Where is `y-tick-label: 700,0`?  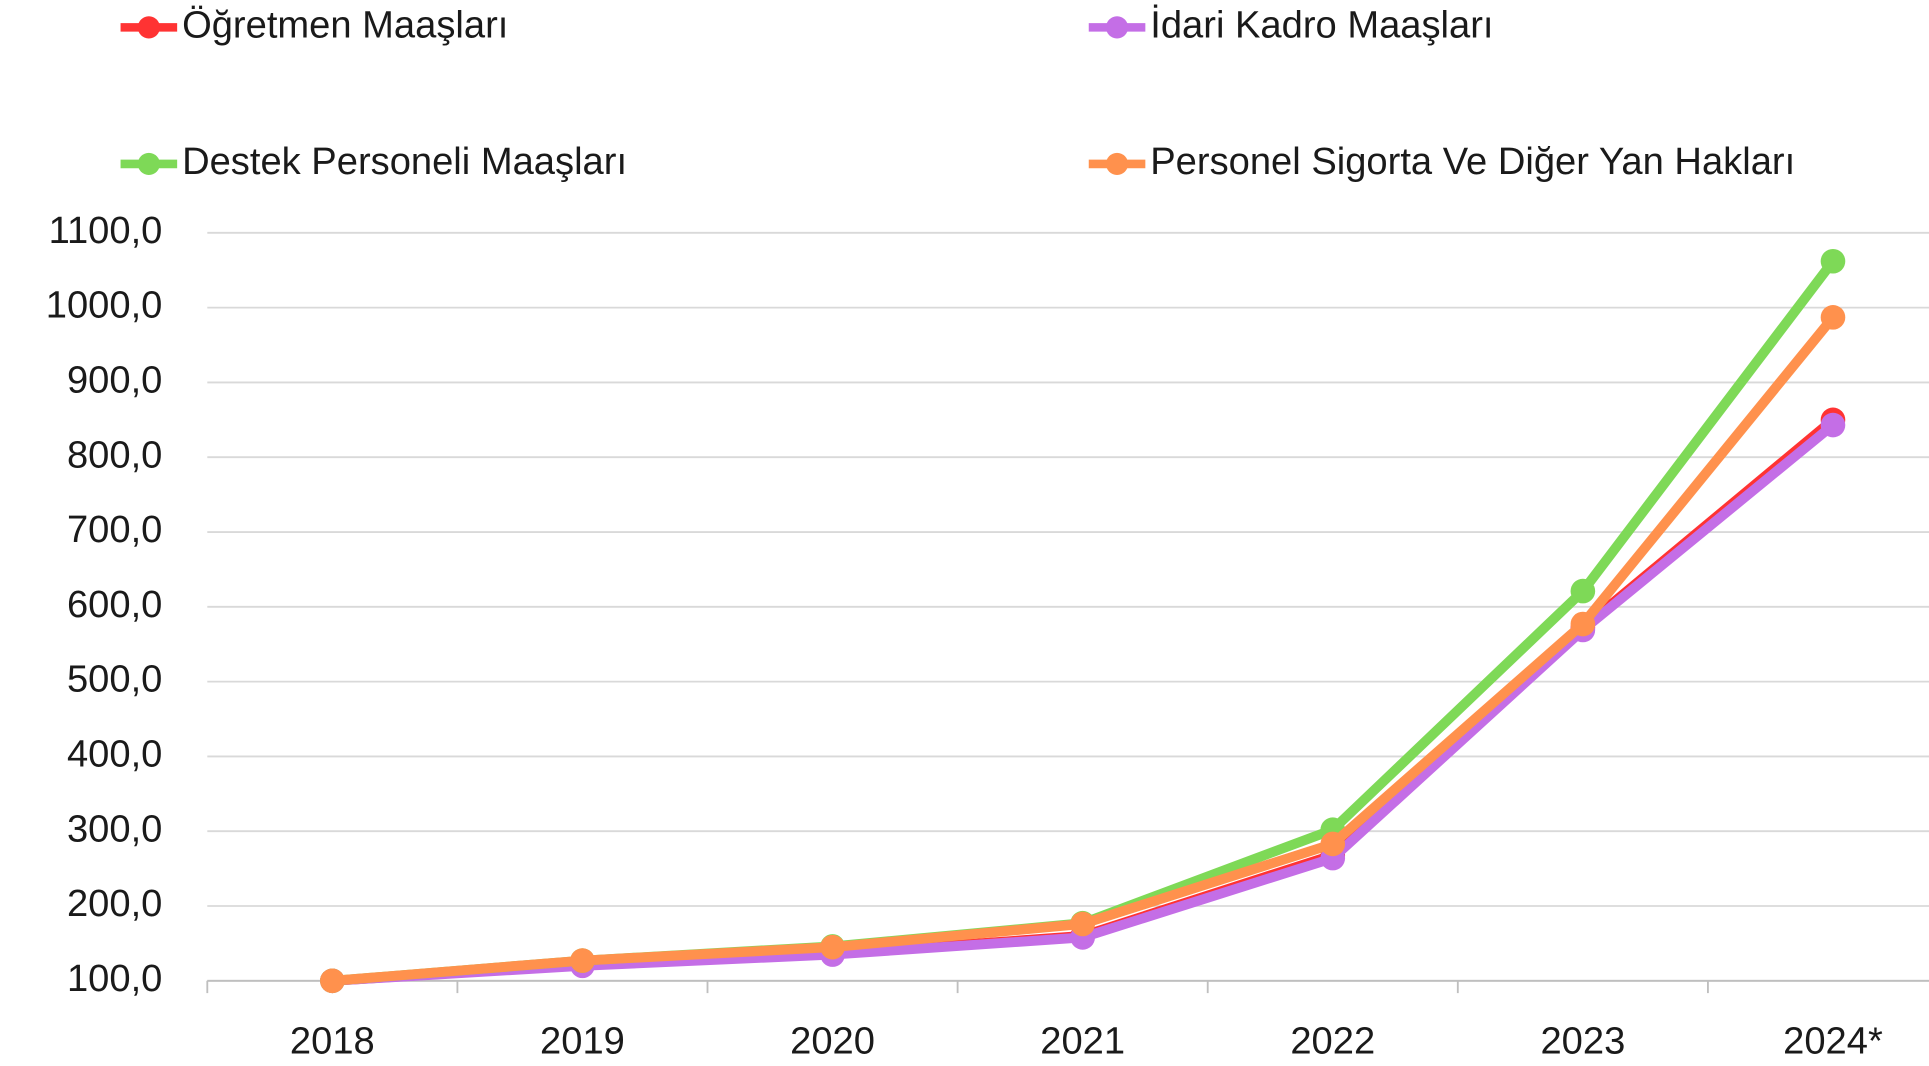
y-tick-label: 700,0 is located at coordinates (114, 529).